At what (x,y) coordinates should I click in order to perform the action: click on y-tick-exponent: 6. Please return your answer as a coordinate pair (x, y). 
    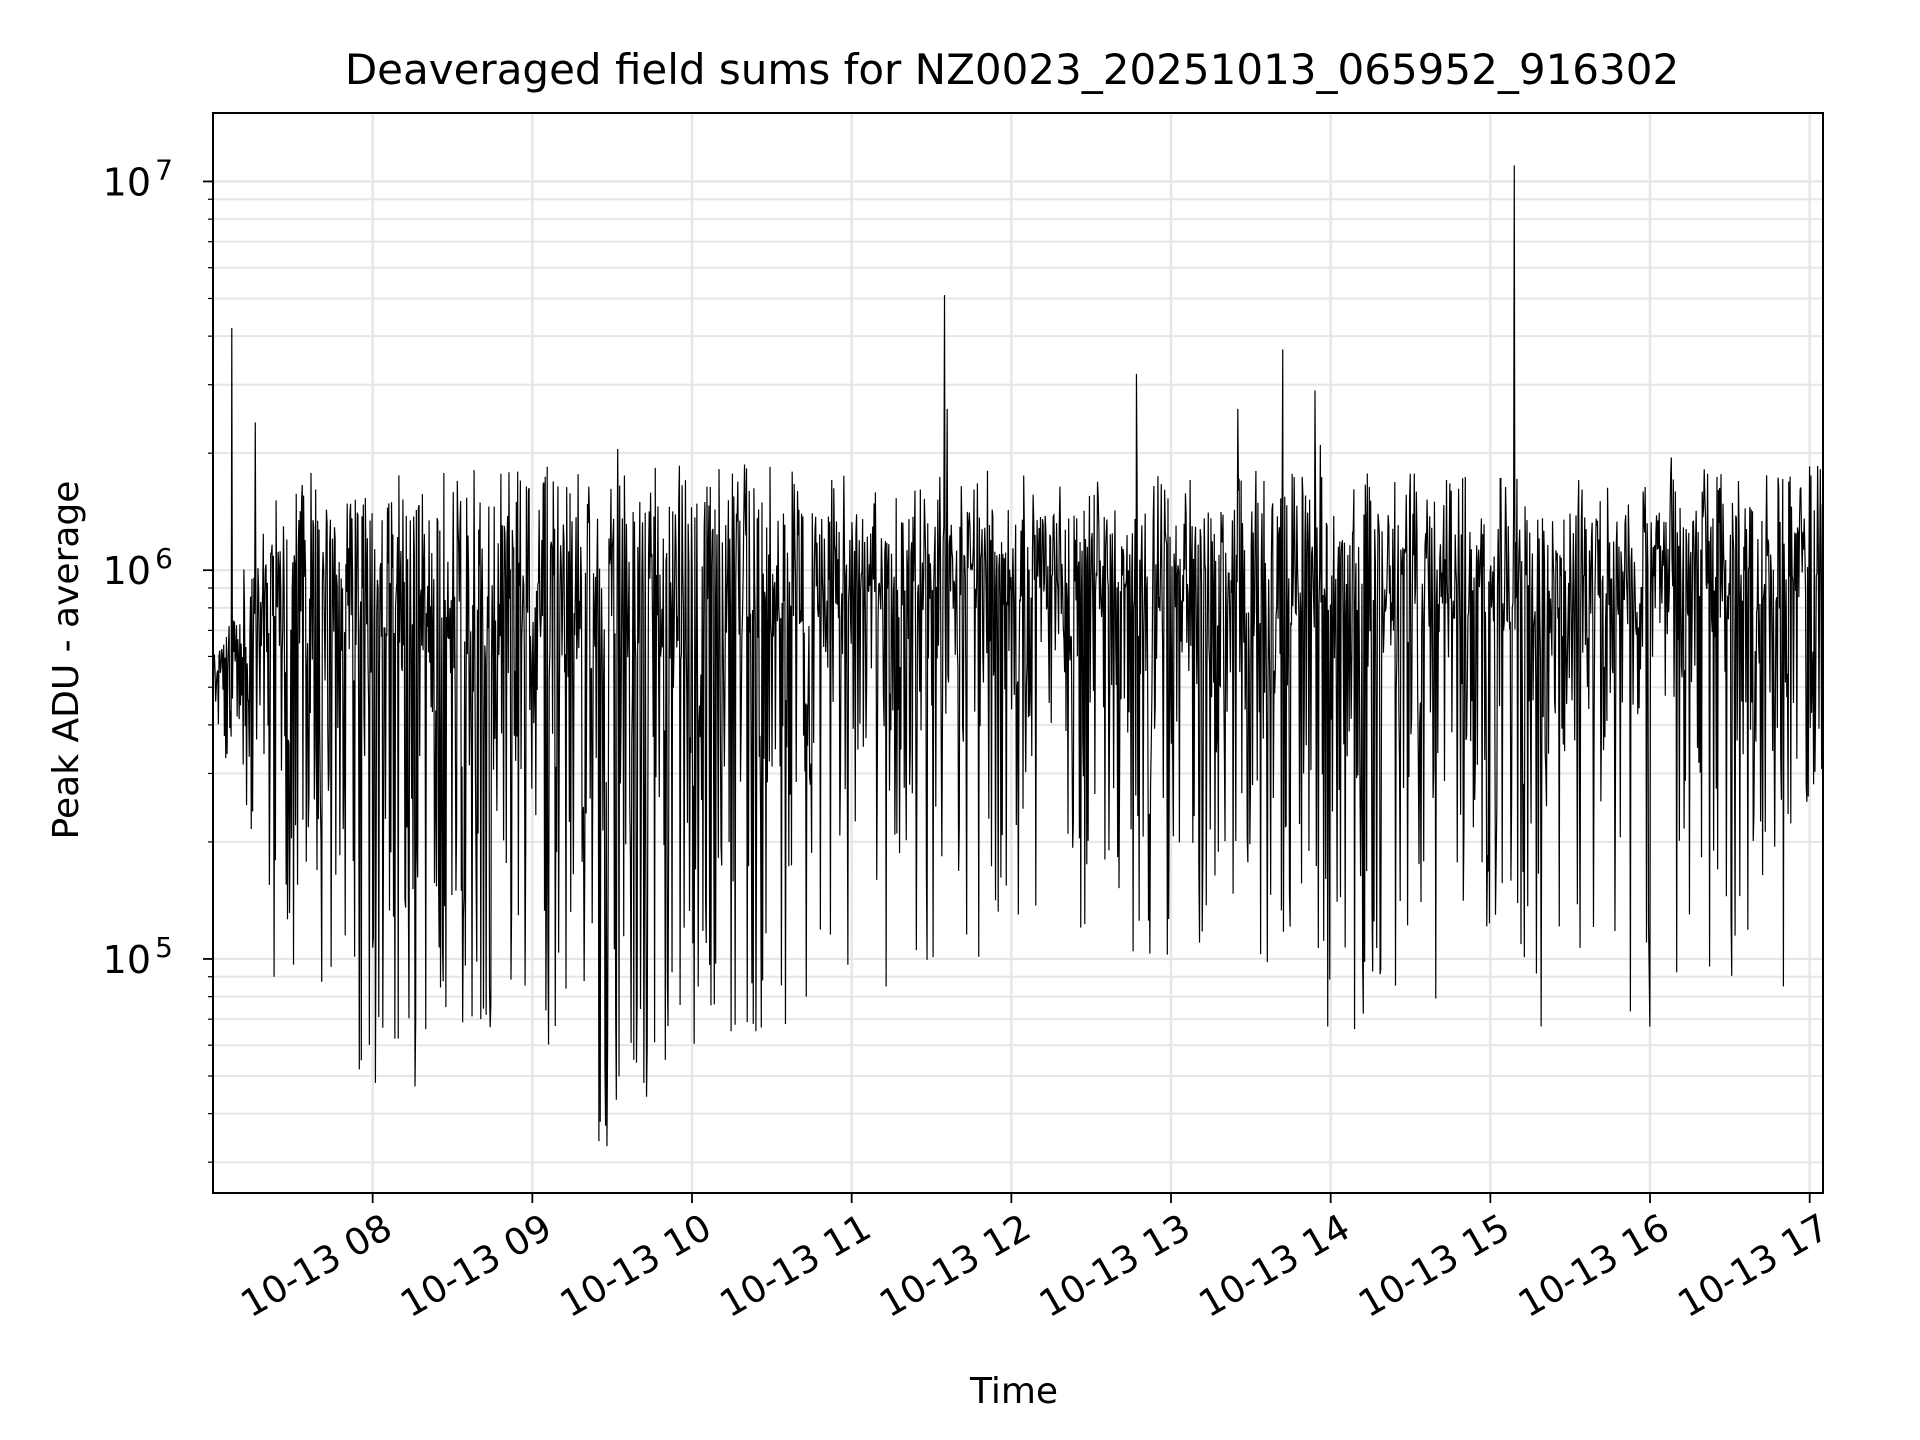
    Looking at the image, I should click on (164, 558).